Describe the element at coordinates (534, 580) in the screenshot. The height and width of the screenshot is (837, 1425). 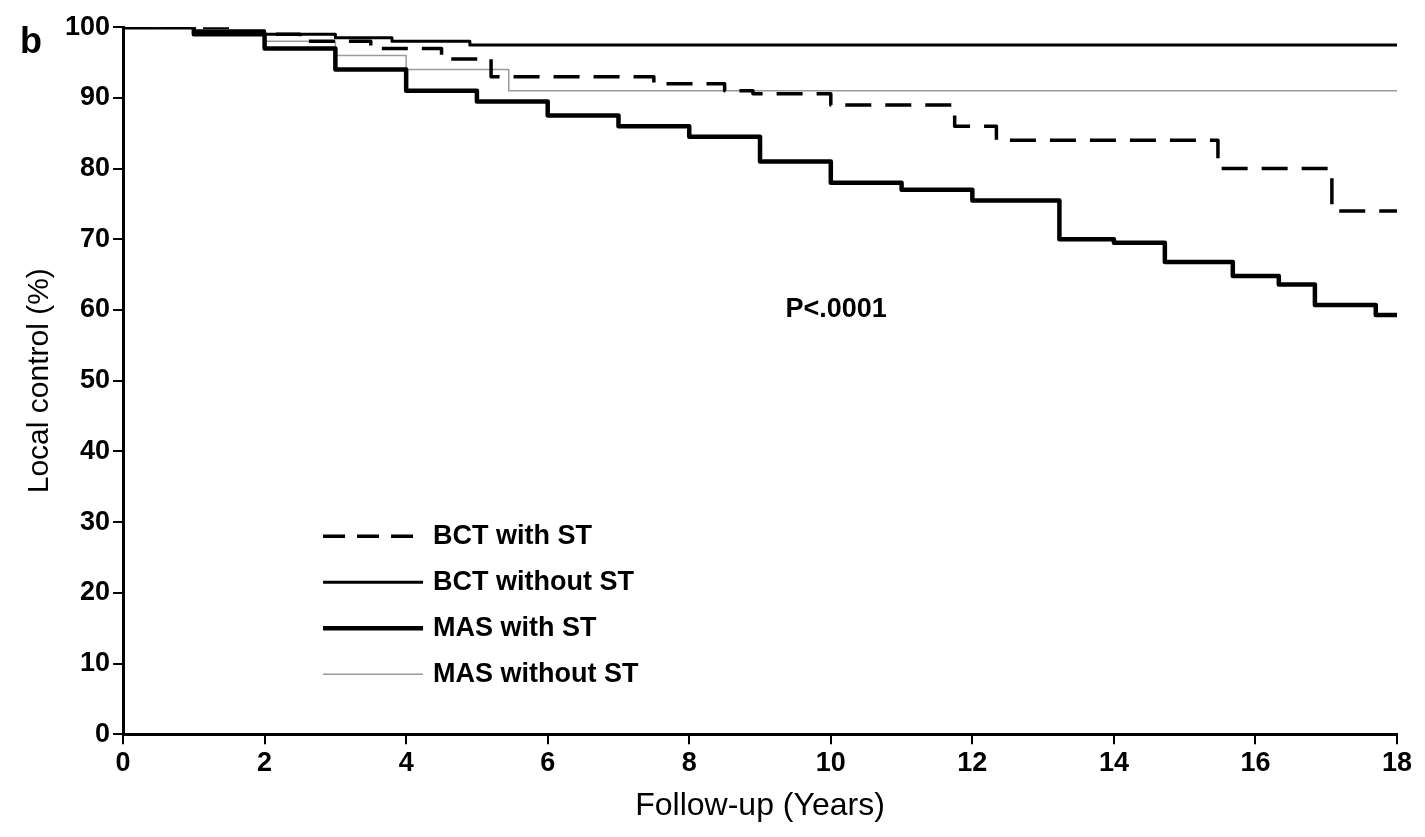
I see `legend-label: BCT without ST` at that location.